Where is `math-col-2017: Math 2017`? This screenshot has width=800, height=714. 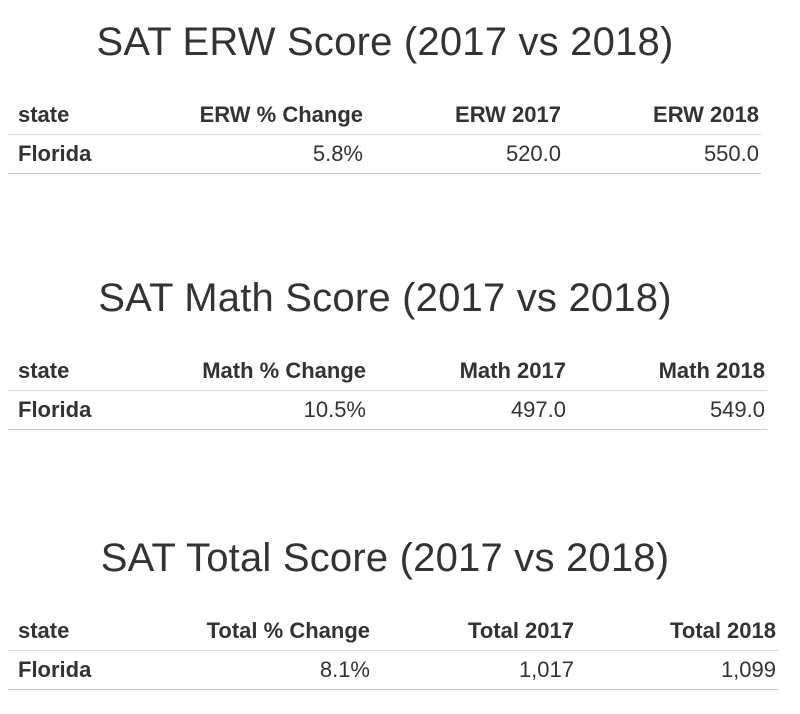
math-col-2017: Math 2017 is located at coordinates (512, 370).